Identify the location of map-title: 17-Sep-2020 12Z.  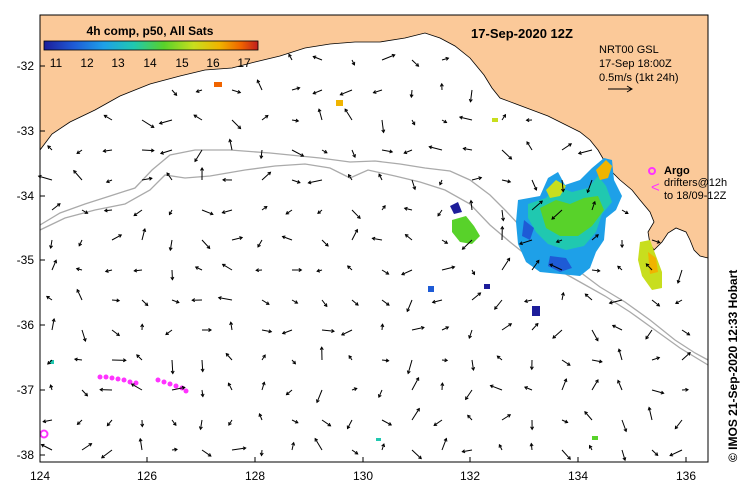
(522, 33).